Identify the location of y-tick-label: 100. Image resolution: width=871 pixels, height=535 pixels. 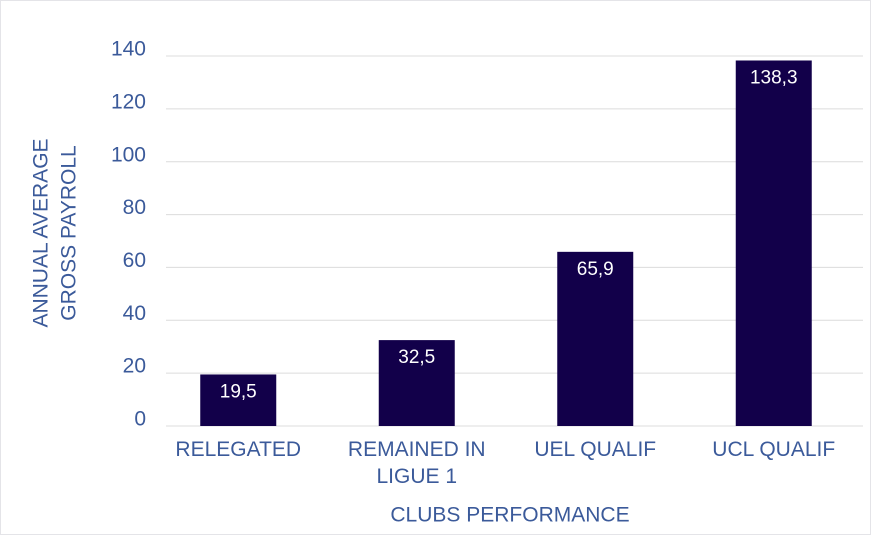
(128, 154).